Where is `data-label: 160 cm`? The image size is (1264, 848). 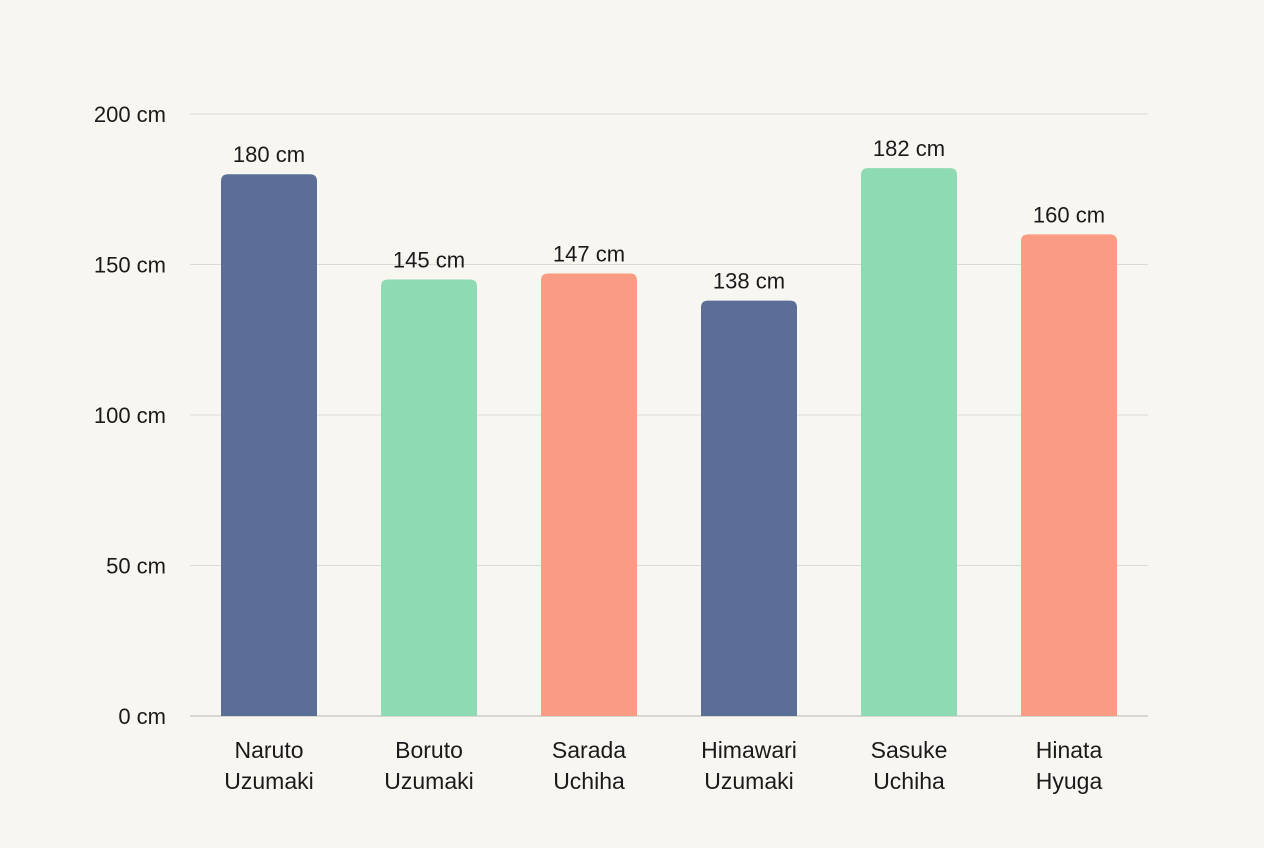 data-label: 160 cm is located at coordinates (1069, 214).